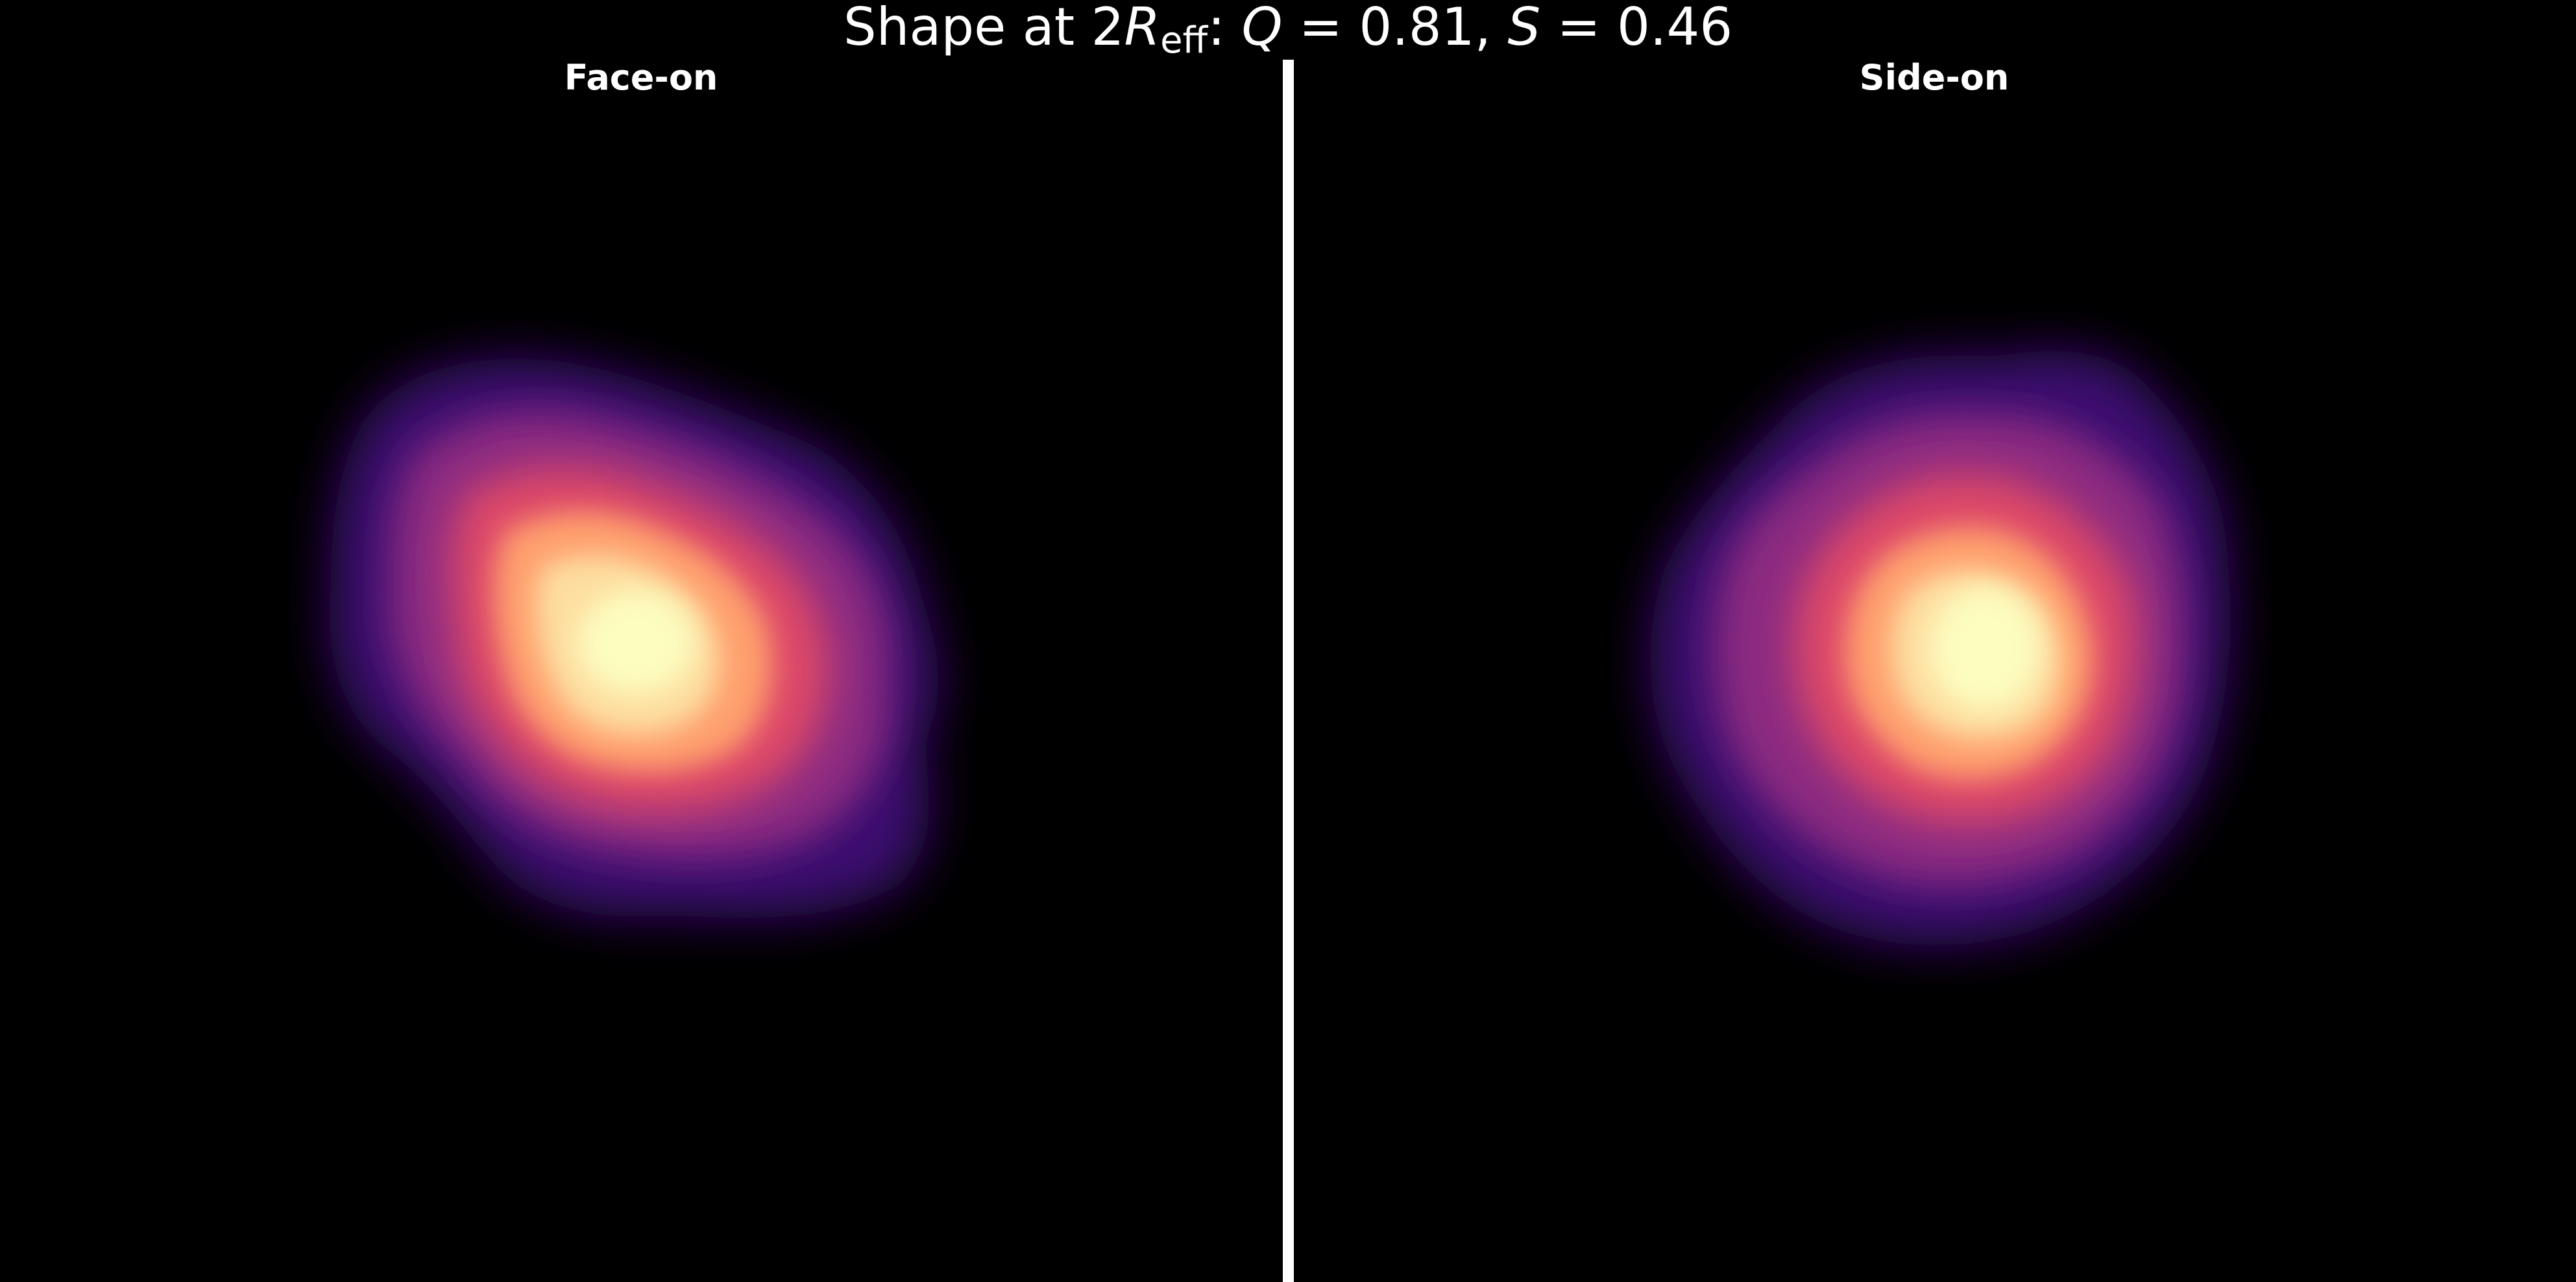  Describe the element at coordinates (1940, 647) in the screenshot. I see `side-on-density-image` at that location.